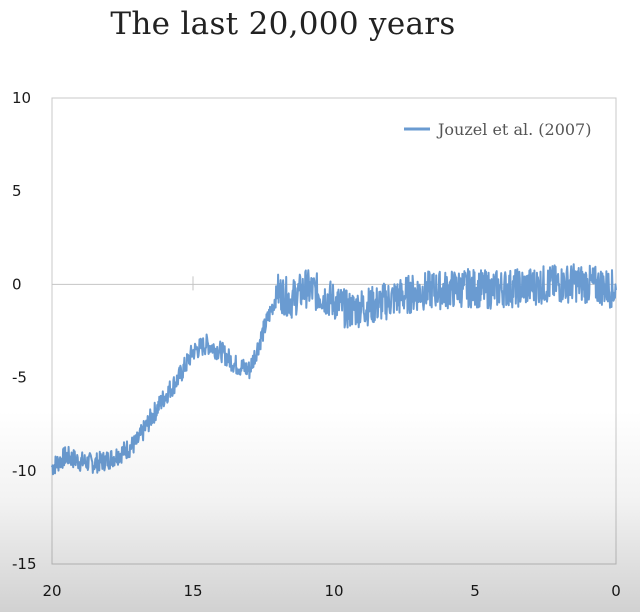  Describe the element at coordinates (616, 591) in the screenshot. I see `x-tick-label: 0` at that location.